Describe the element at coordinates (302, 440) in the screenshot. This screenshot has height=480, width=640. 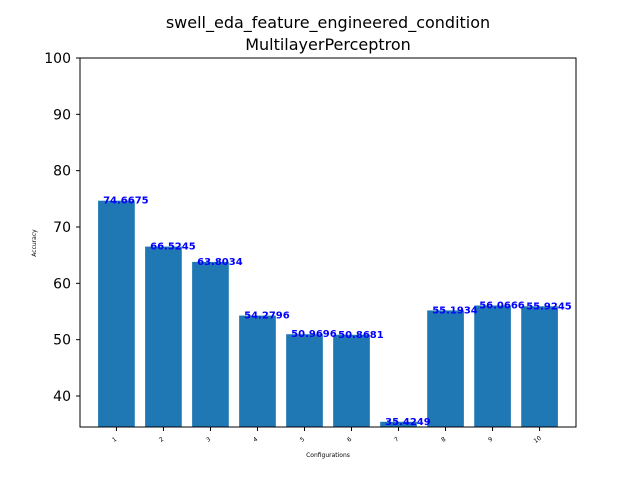
I see `x-tick-label: 5` at that location.